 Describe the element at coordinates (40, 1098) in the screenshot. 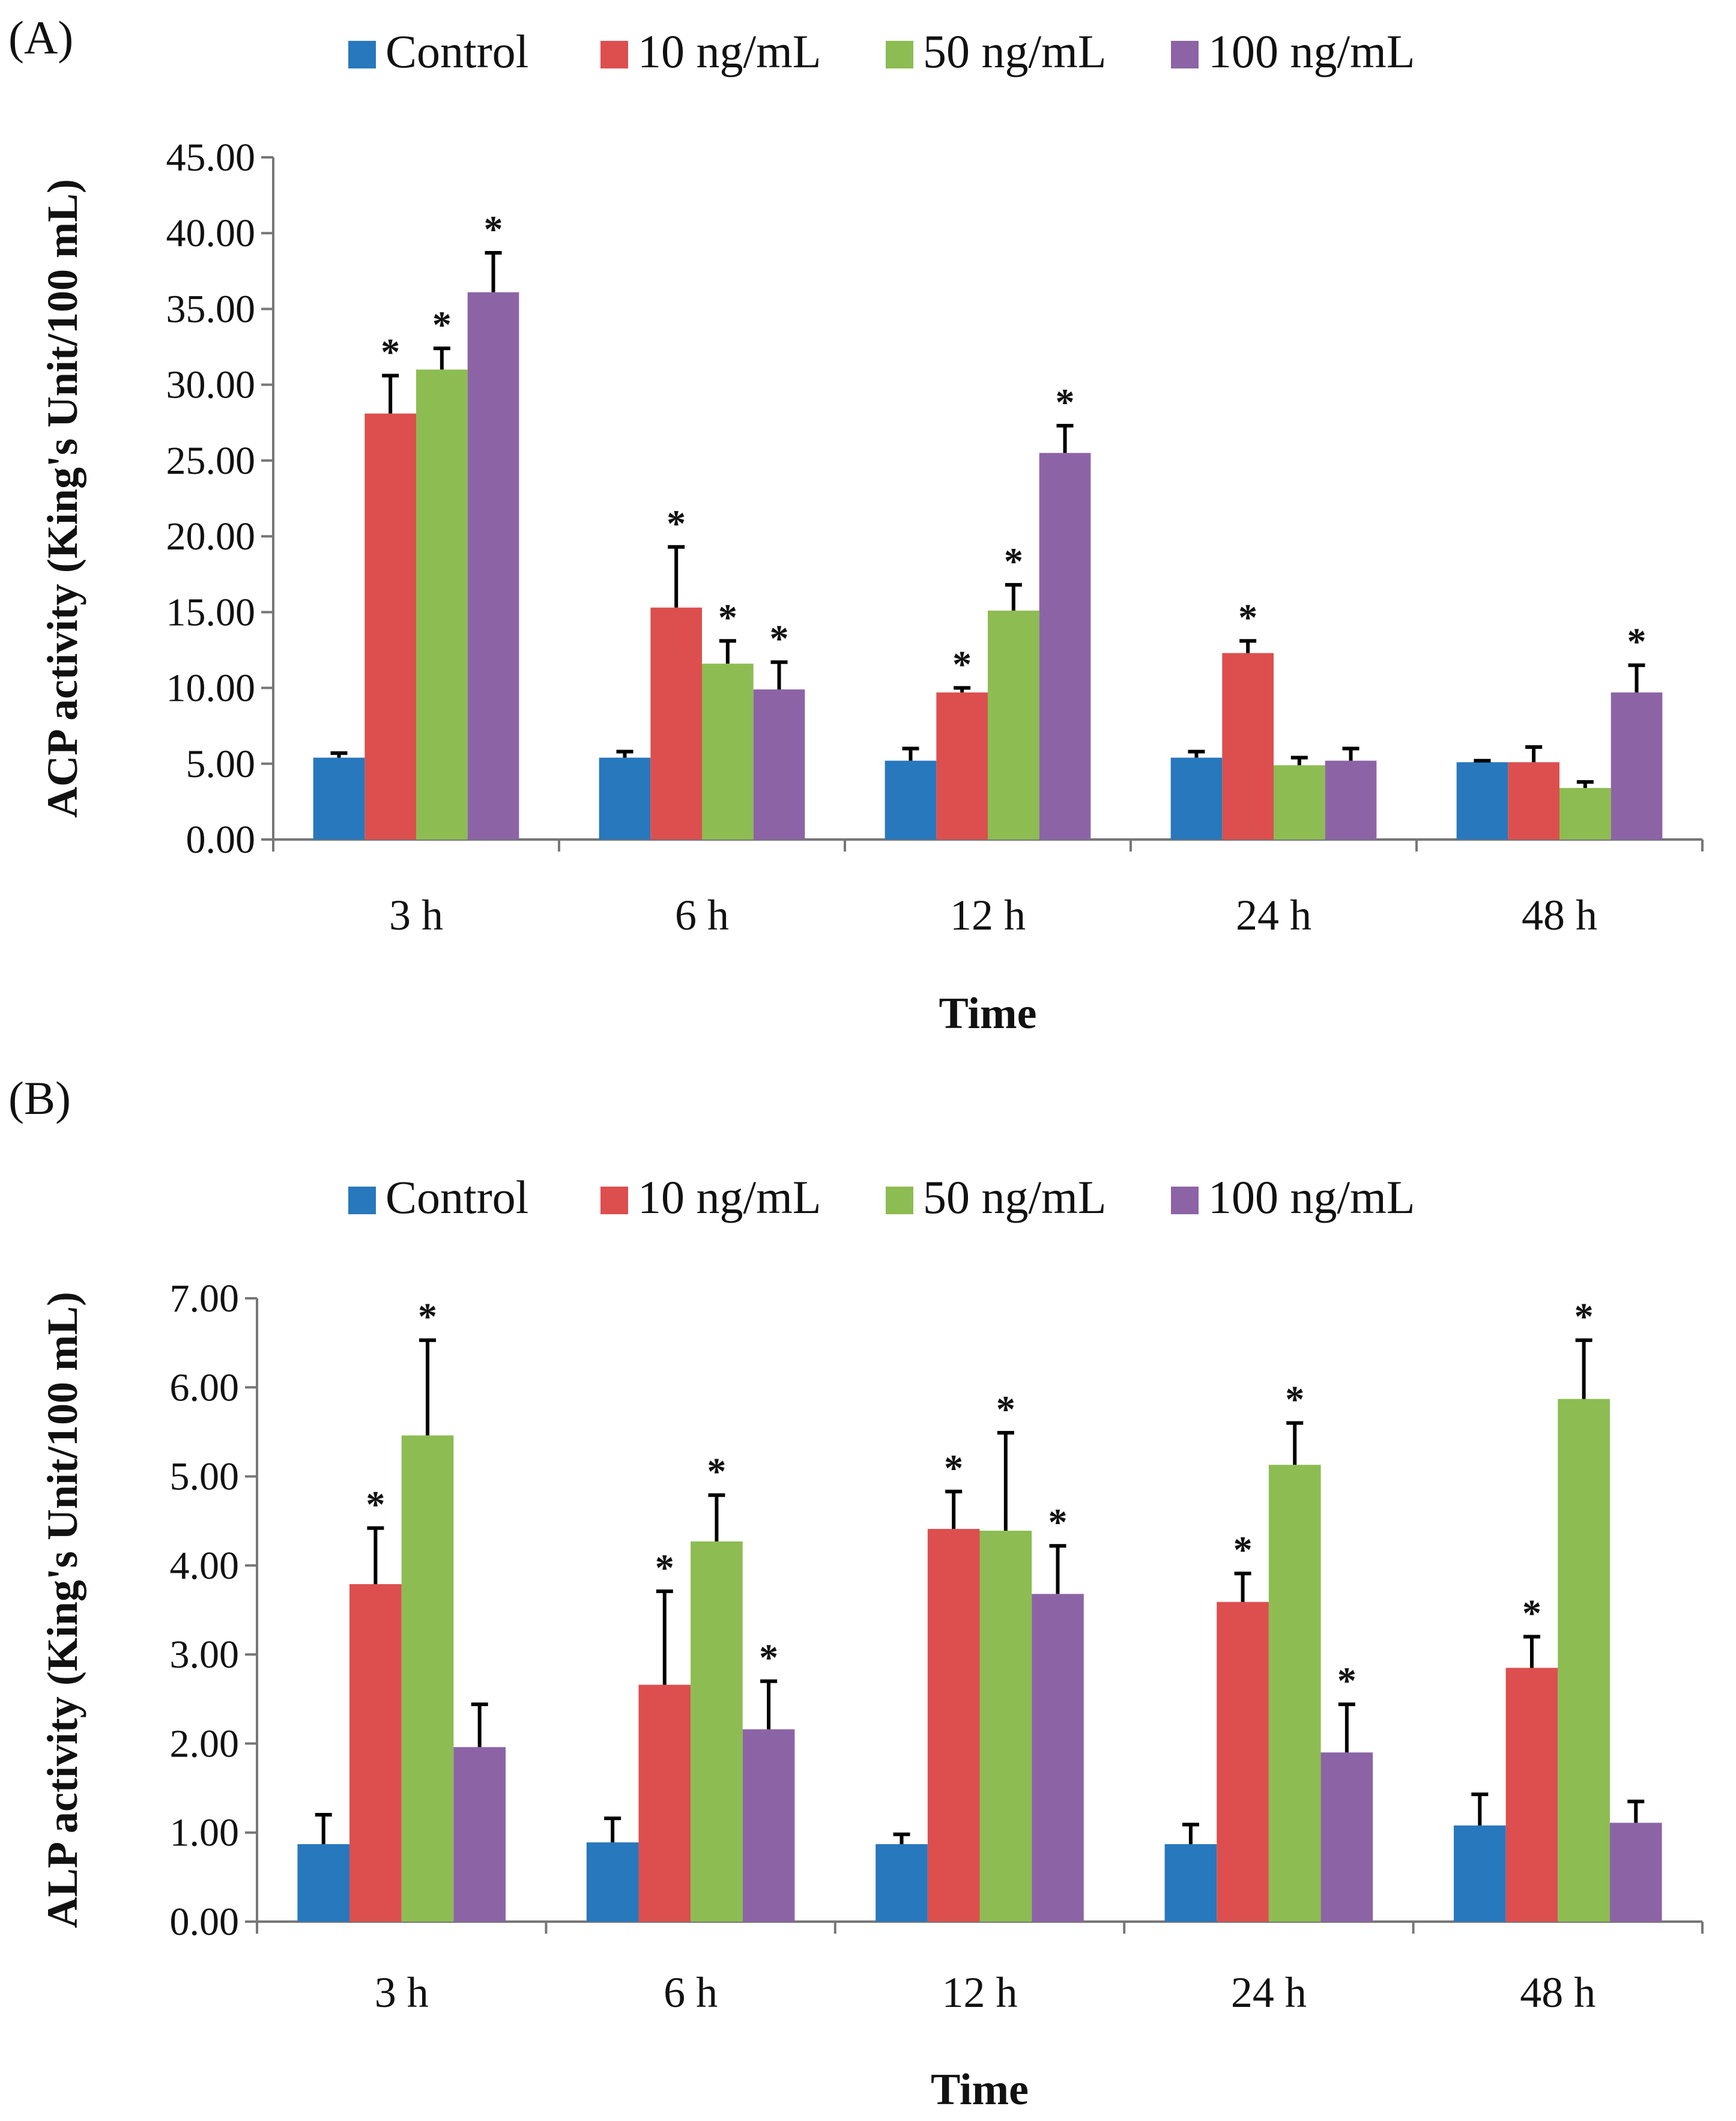

I see `panel-label-b: (B)` at that location.